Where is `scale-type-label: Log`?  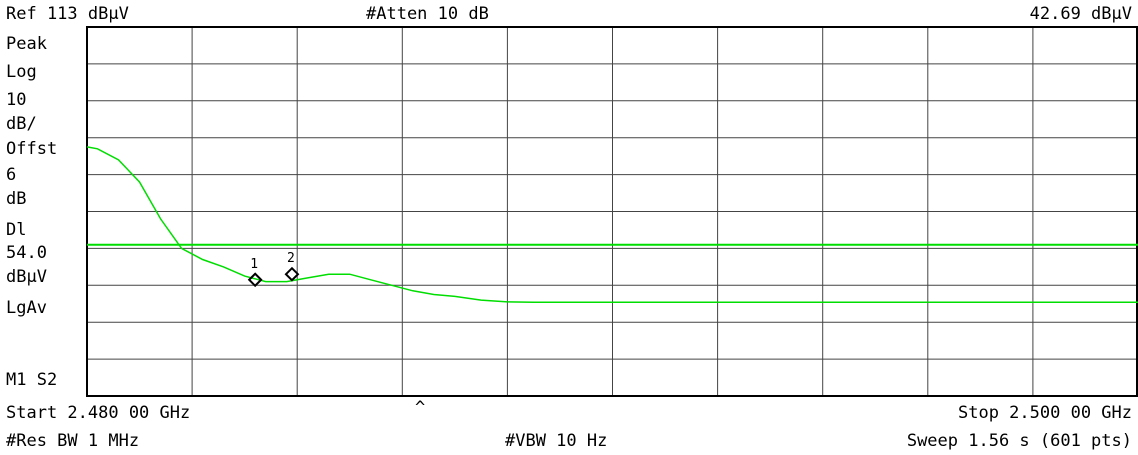 scale-type-label: Log is located at coordinates (21, 72).